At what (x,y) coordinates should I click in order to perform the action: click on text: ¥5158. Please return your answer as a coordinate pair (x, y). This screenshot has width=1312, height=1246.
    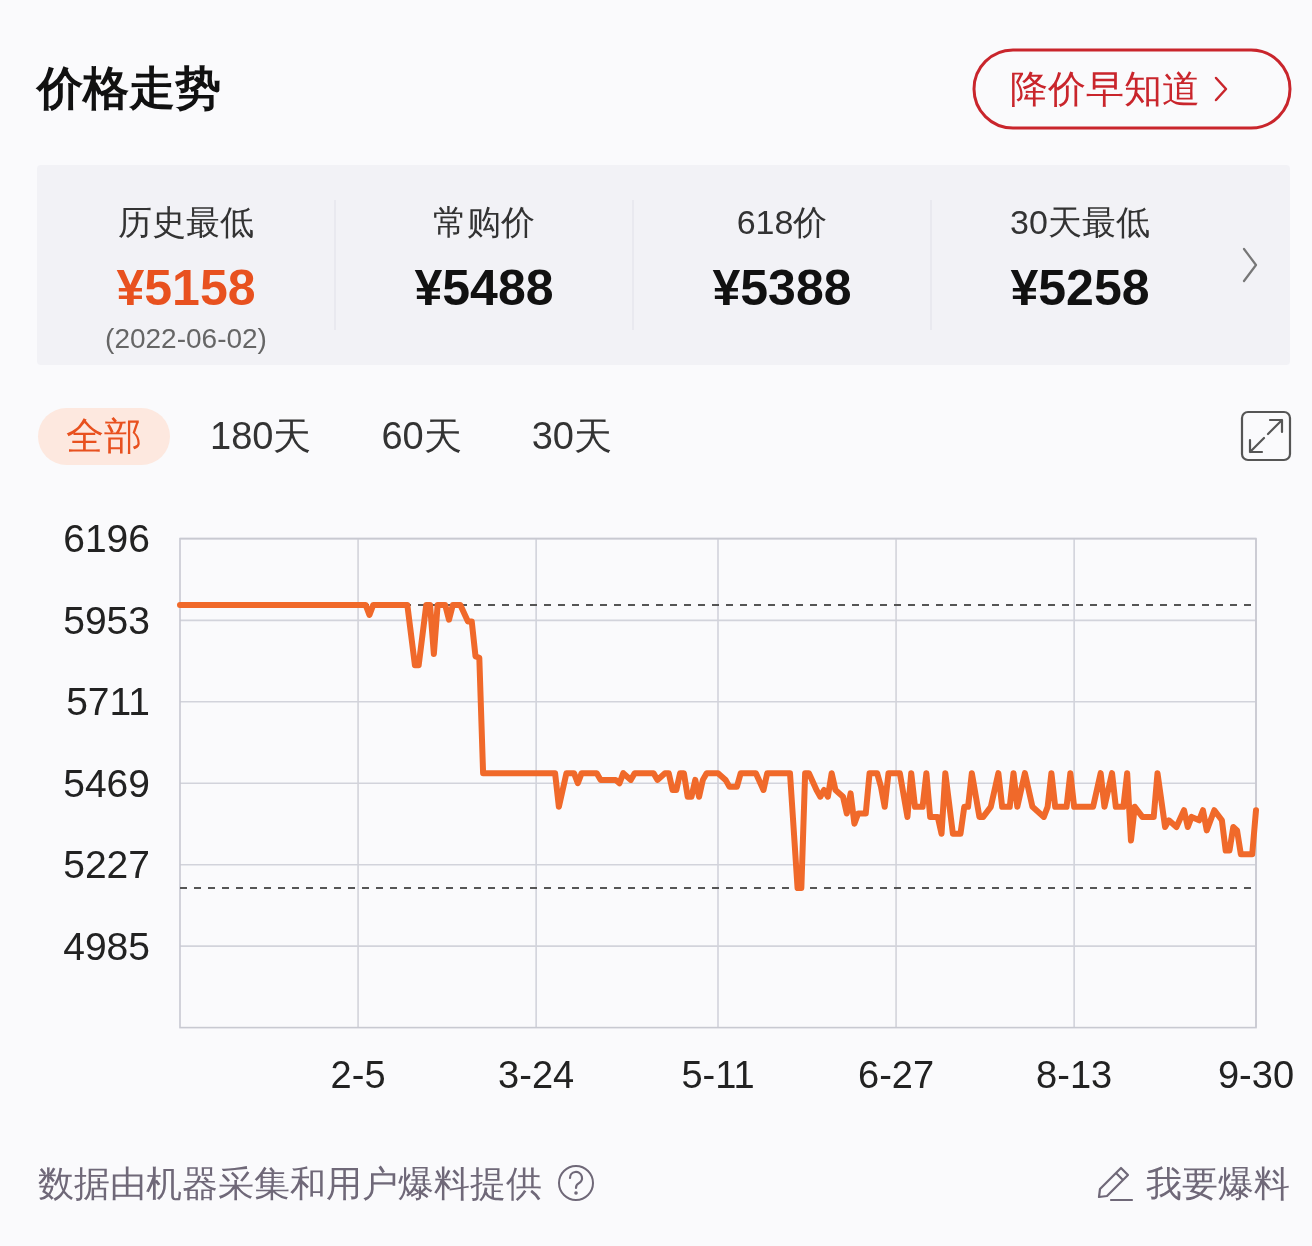
    Looking at the image, I should click on (186, 288).